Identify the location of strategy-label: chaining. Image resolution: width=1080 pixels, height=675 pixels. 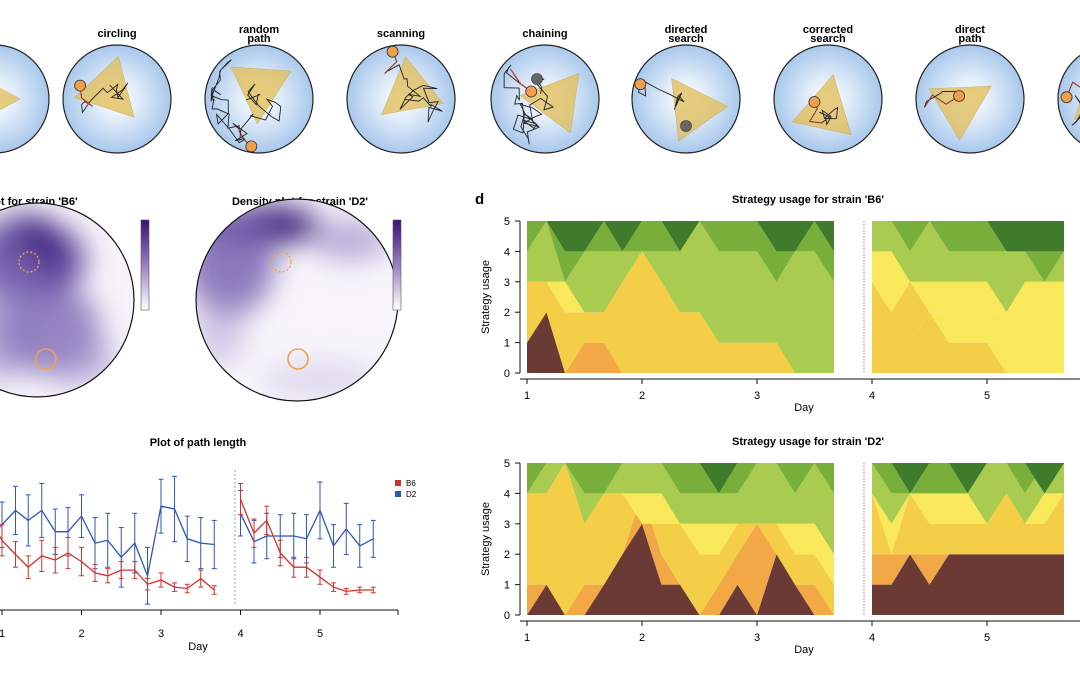
(544, 34).